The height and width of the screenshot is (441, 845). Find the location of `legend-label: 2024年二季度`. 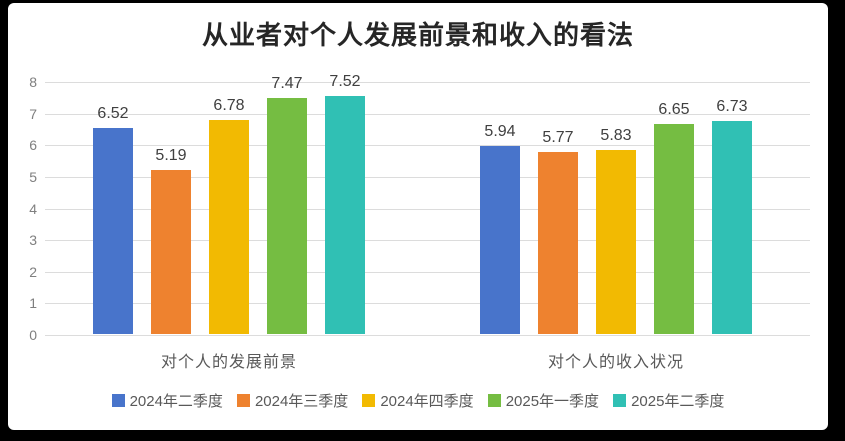

legend-label: 2024年二季度 is located at coordinates (176, 401).